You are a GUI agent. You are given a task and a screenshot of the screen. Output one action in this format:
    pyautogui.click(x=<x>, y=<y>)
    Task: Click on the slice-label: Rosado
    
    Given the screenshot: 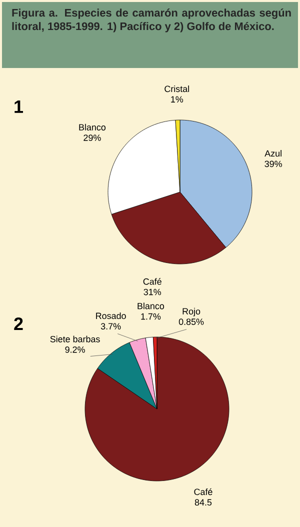 What is the action you would take?
    pyautogui.click(x=111, y=316)
    